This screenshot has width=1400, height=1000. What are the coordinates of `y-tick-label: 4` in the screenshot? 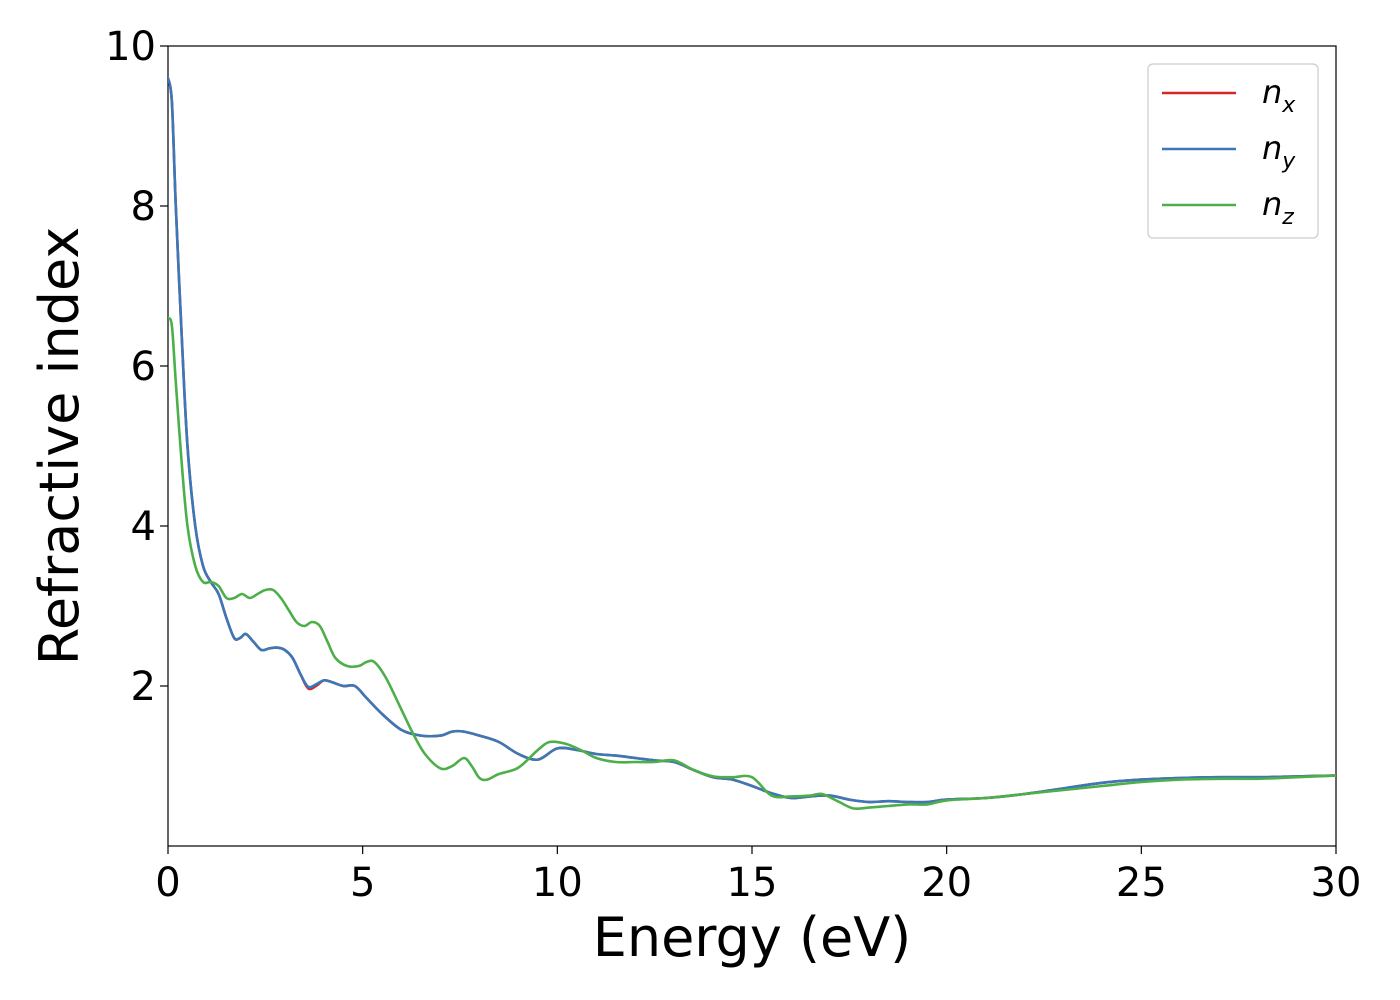 It's located at (143, 527).